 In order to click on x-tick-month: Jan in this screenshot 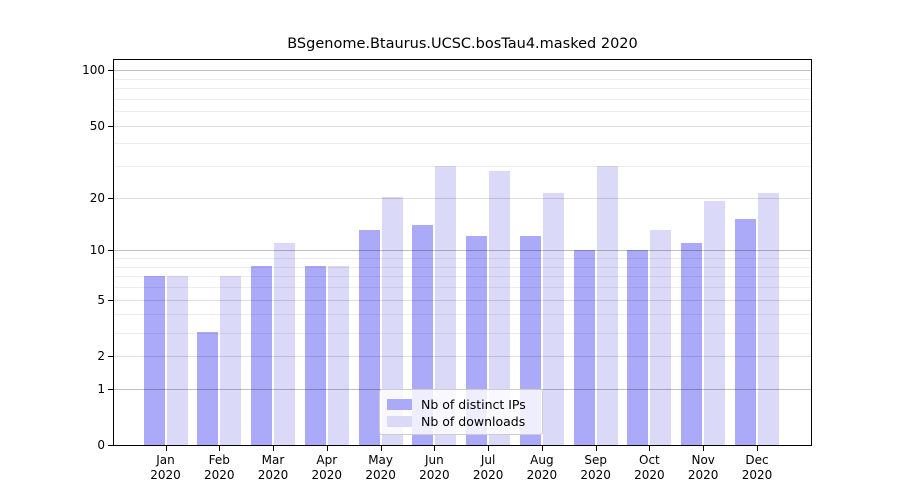, I will do `click(165, 460)`.